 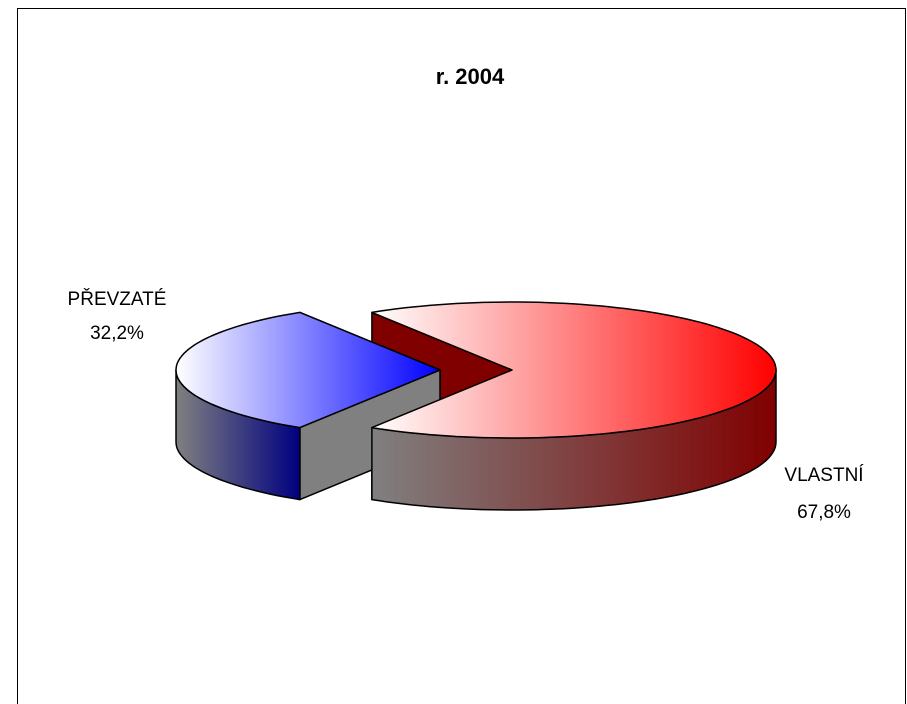 What do you see at coordinates (470, 76) in the screenshot?
I see `chart-title: r. 2004` at bounding box center [470, 76].